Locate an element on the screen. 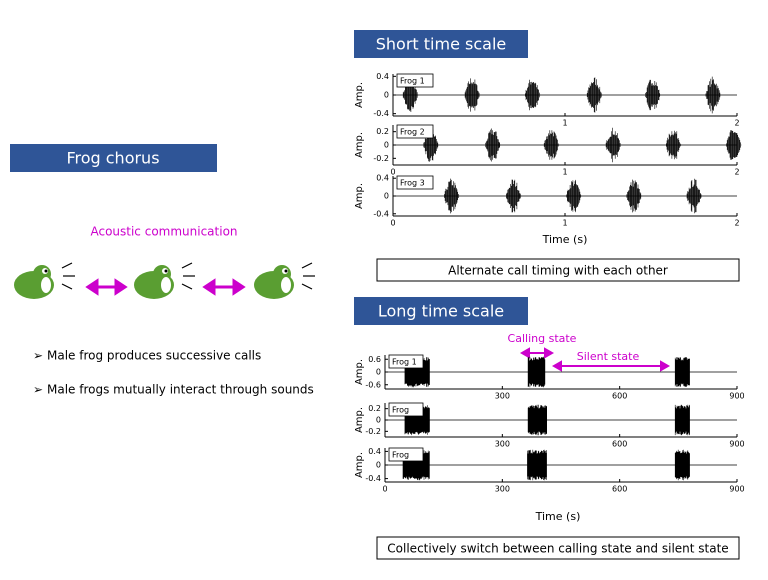 The image size is (768, 580). panel-label: Frog 2 is located at coordinates (412, 132).